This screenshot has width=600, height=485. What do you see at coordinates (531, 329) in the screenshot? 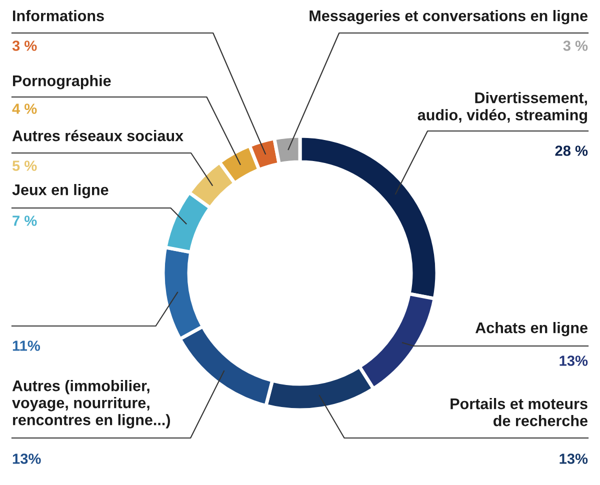
I see `slice-label: Achats en ligne` at bounding box center [531, 329].